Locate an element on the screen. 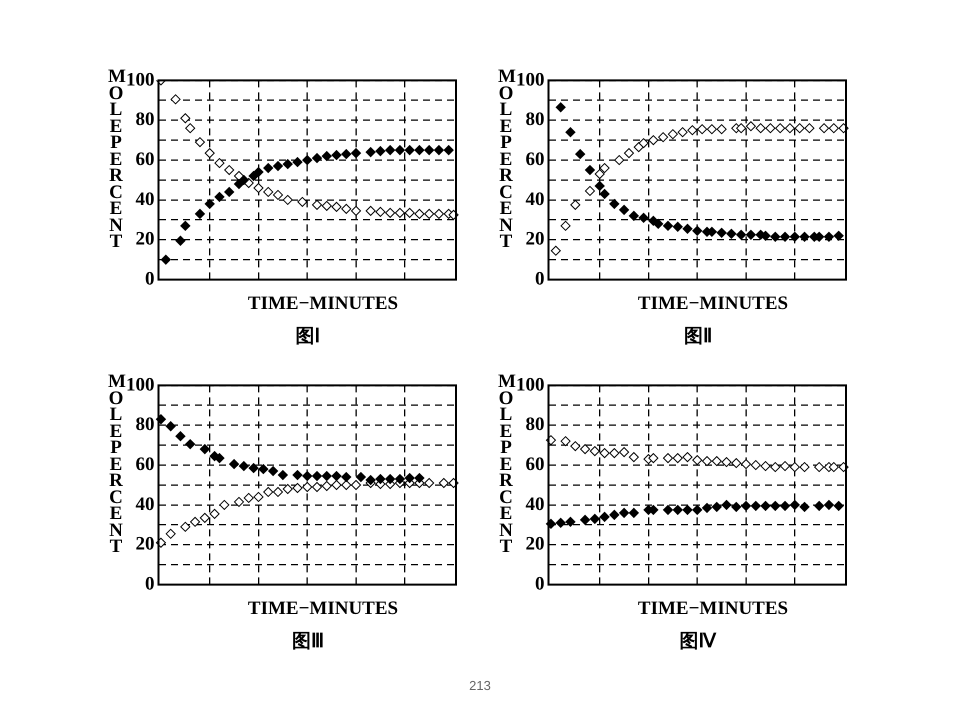 This screenshot has height=720, width=960. text: 图Ⅰ is located at coordinates (308, 337).